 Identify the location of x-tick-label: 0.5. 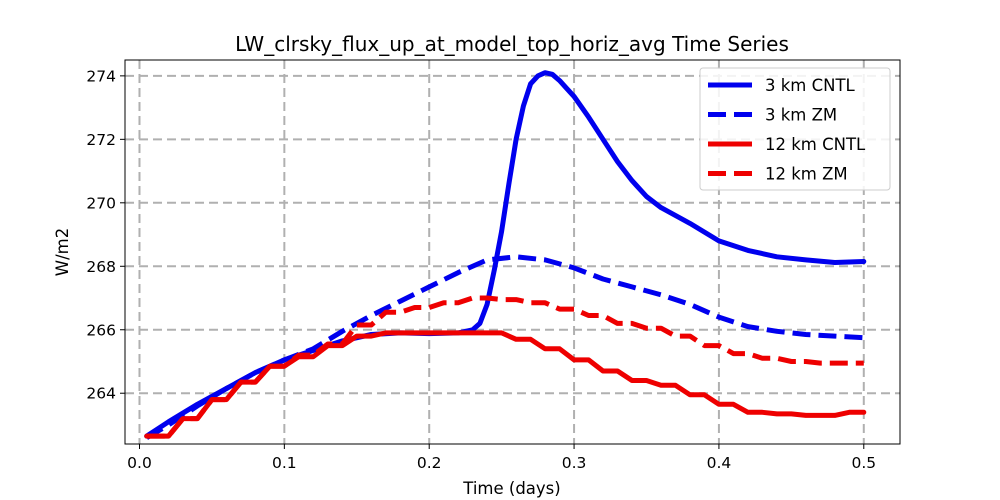
(863, 463).